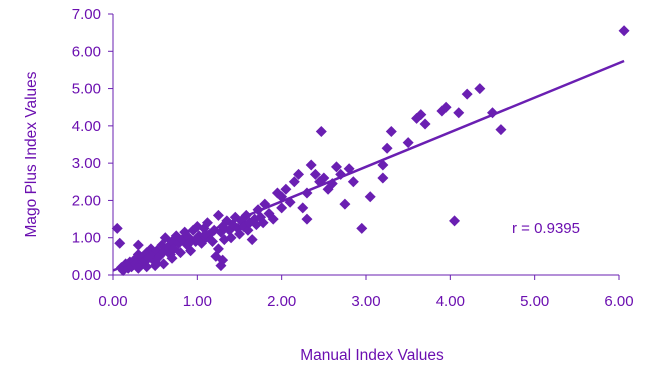  I want to click on x-tick-label: 4.00, so click(450, 301).